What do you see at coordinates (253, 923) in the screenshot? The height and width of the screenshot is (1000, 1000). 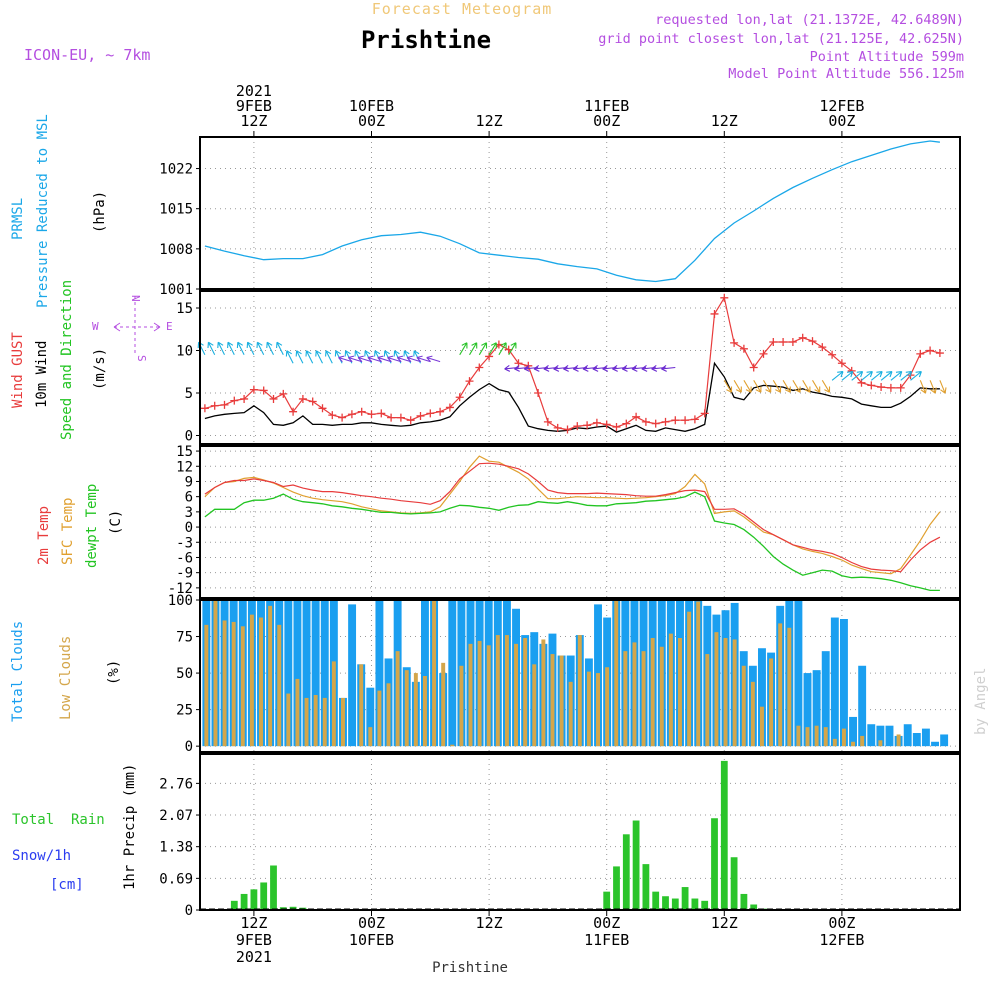 I see `bottom-time-label: 12Z` at bounding box center [253, 923].